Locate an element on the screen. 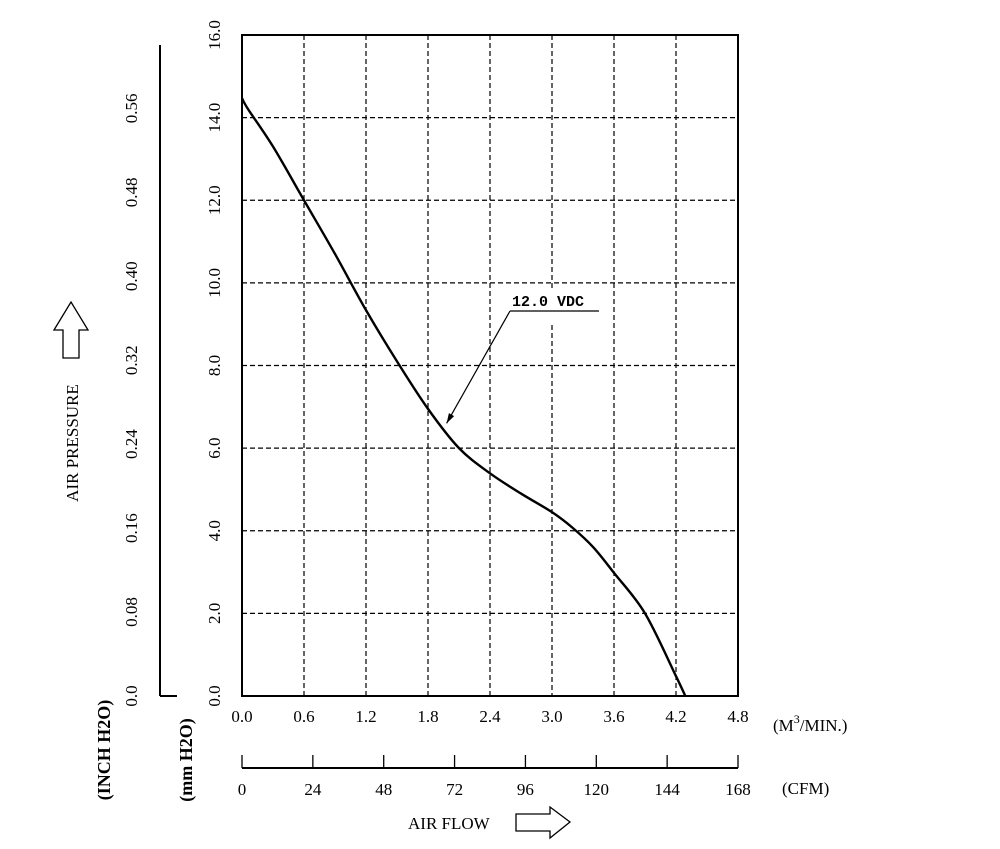  inch-tick-label: 0.48 is located at coordinates (131, 192).